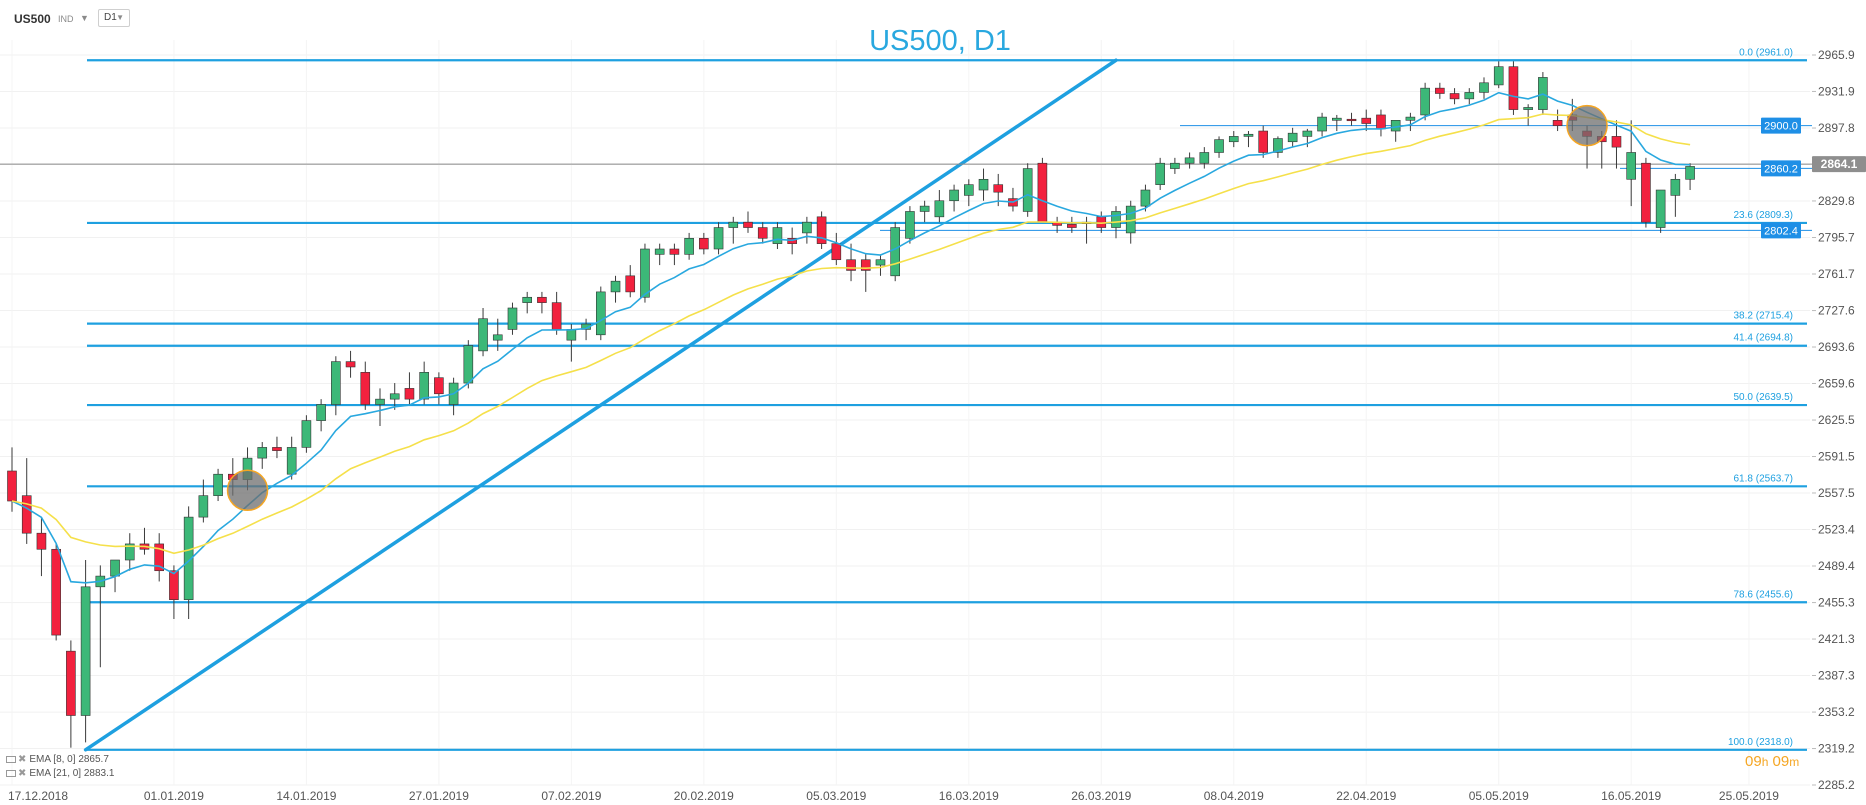  What do you see at coordinates (1836, 311) in the screenshot?
I see `y-tick-label: 2727.6` at bounding box center [1836, 311].